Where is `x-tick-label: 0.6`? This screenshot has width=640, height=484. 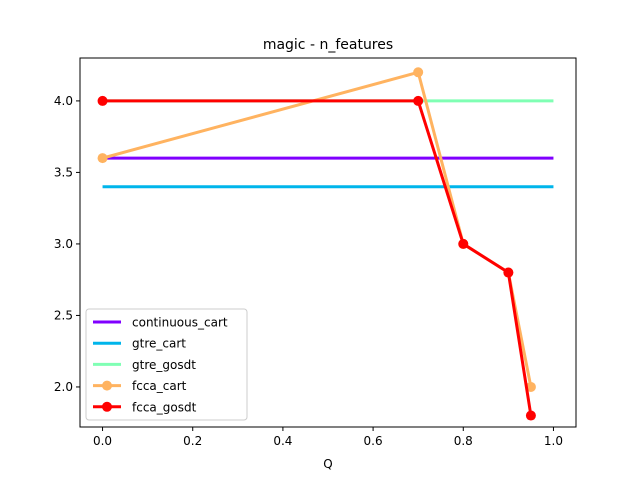 x-tick-label: 0.6 is located at coordinates (373, 441).